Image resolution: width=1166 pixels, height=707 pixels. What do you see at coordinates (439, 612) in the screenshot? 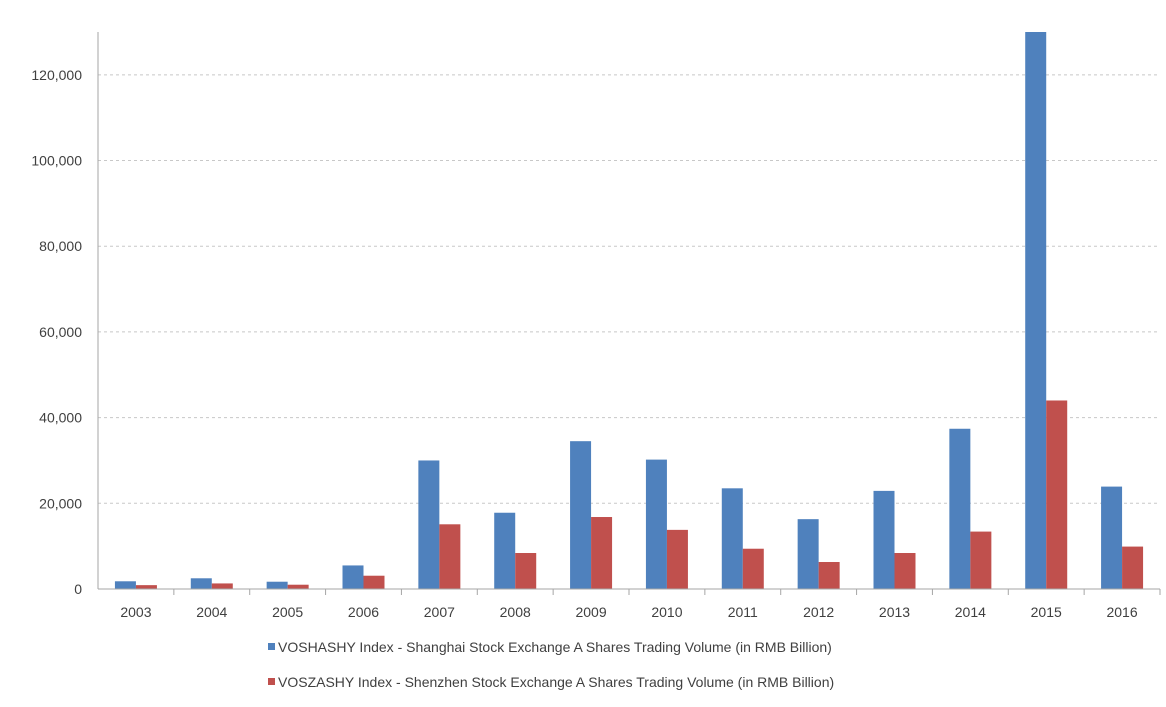
I see `x-tick-label: 2007` at bounding box center [439, 612].